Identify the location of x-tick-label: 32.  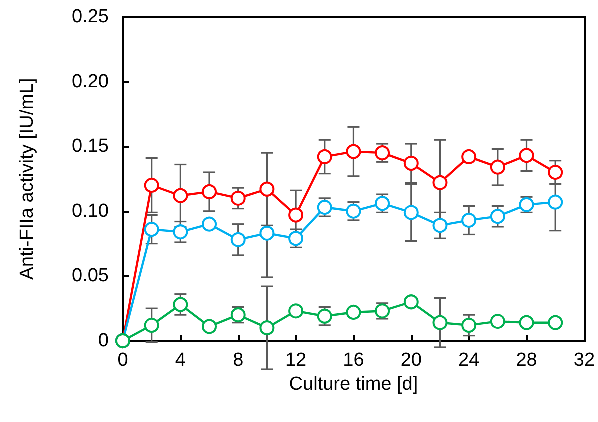
(585, 360).